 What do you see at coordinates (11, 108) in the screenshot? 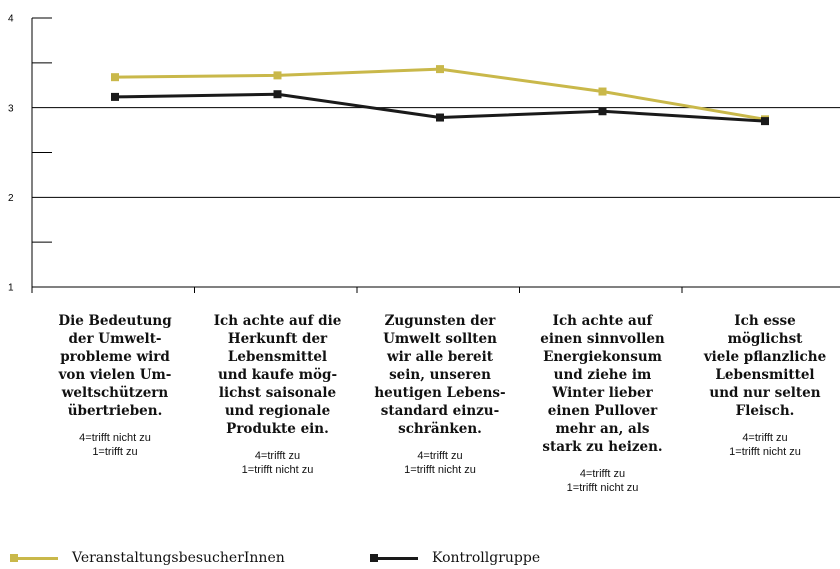
I see `y-tick-label: 3` at bounding box center [11, 108].